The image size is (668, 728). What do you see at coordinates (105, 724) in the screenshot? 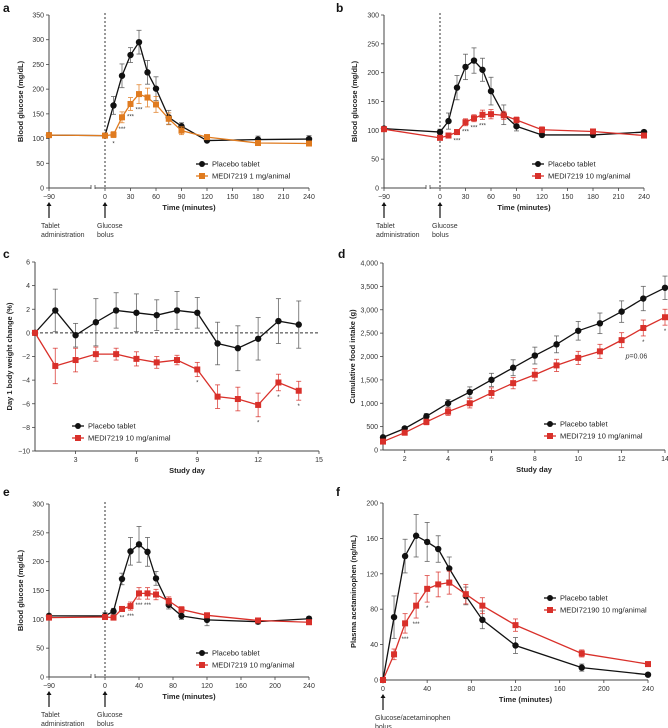
I see `annotation-text: bolus` at bounding box center [105, 724].